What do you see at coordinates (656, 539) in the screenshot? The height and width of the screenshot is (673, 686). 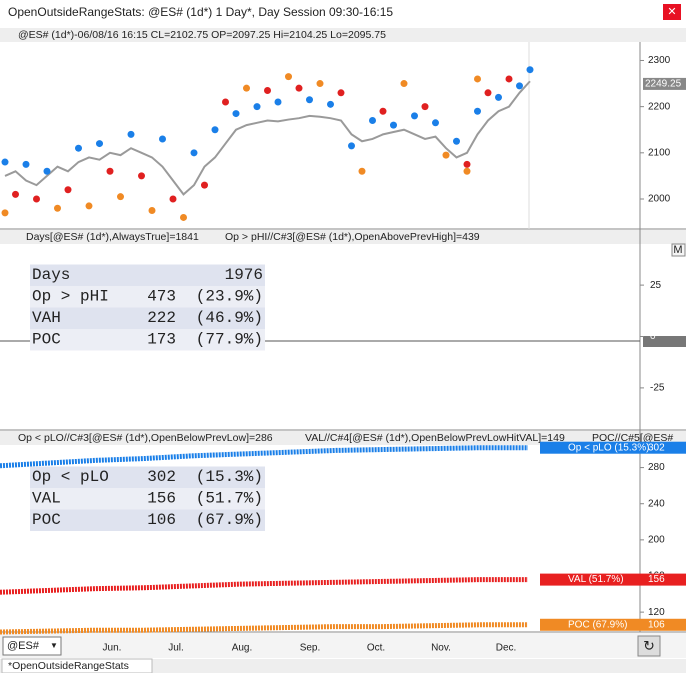 I see `y-tick-label: 200` at bounding box center [656, 539].